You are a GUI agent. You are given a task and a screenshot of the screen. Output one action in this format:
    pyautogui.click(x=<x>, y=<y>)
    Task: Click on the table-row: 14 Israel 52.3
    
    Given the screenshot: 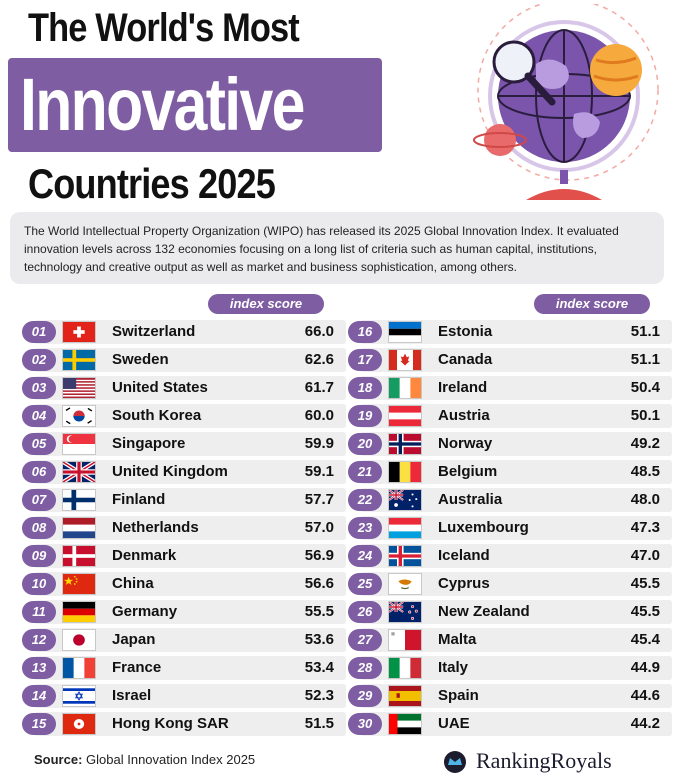 What is the action you would take?
    pyautogui.click(x=184, y=696)
    